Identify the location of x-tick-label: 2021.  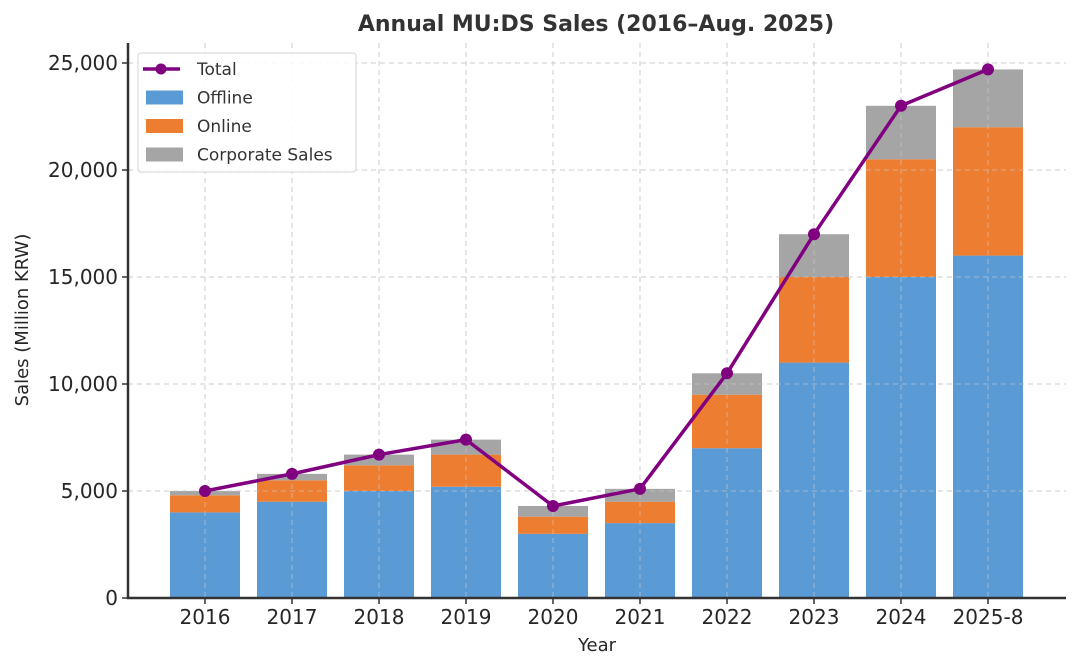
(640, 617).